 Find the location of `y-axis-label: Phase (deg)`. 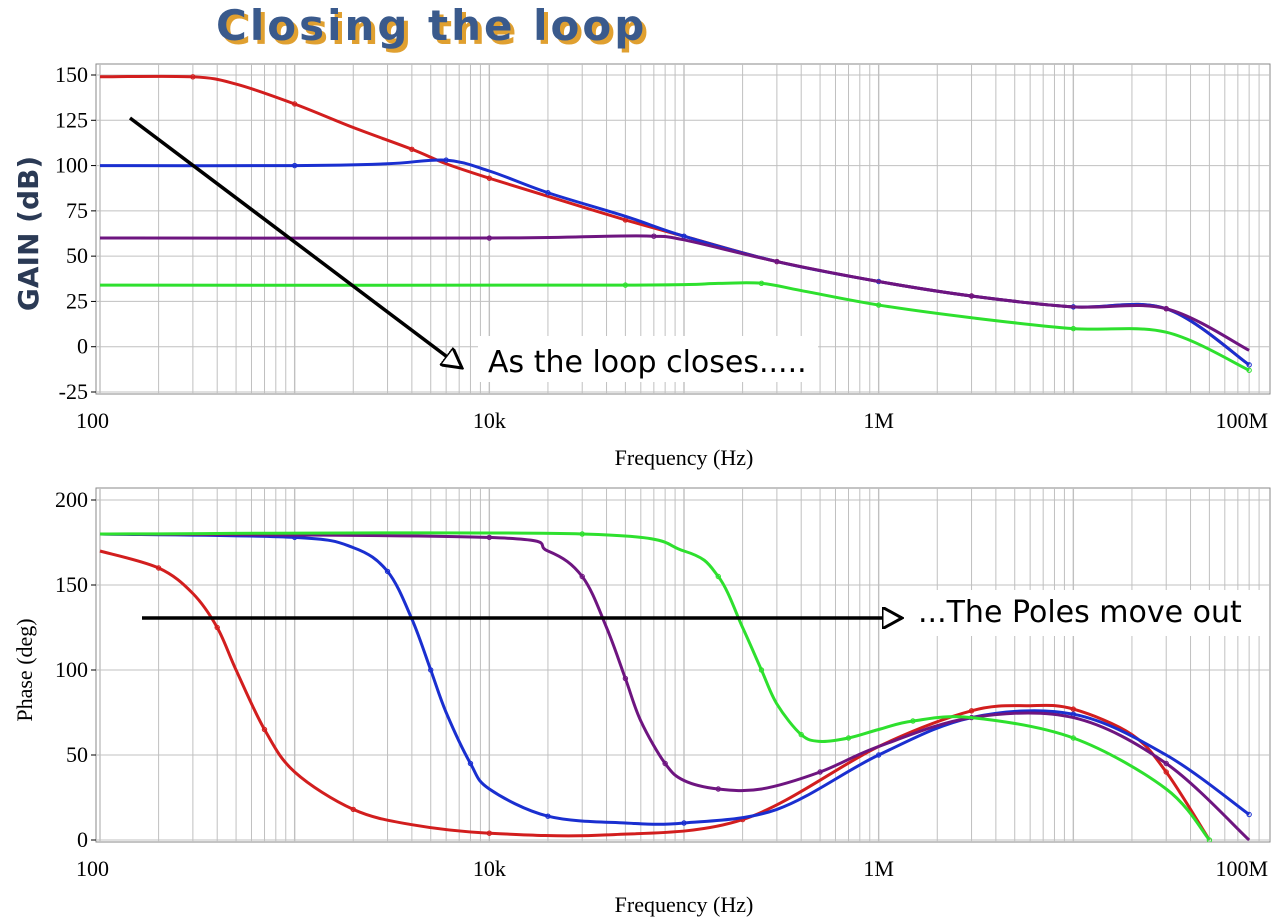

y-axis-label: Phase (deg) is located at coordinates (24, 669).